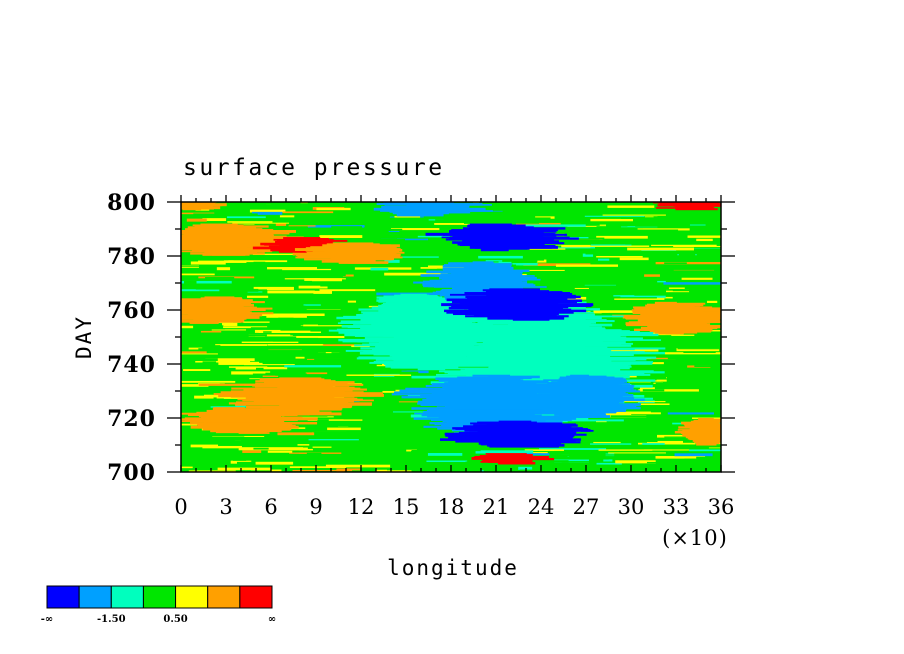 The height and width of the screenshot is (654, 904). What do you see at coordinates (502, 237) in the screenshot?
I see `low-anomaly` at bounding box center [502, 237].